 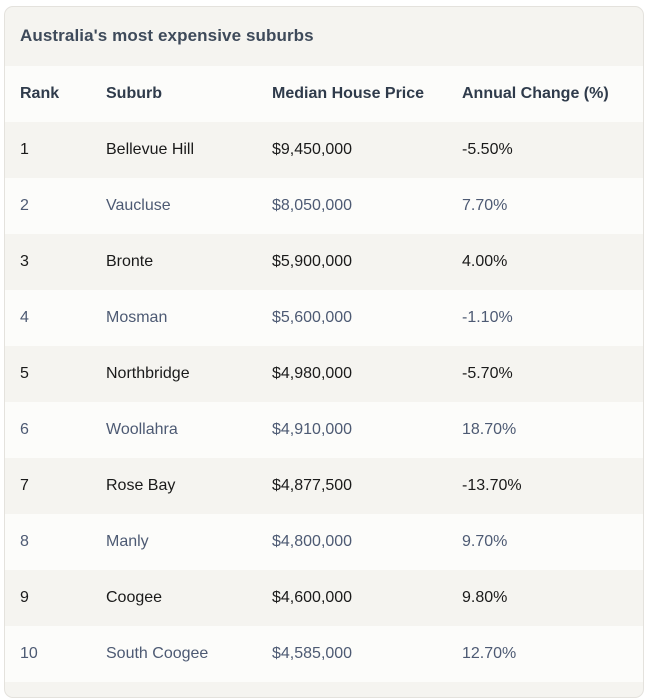 What do you see at coordinates (130, 261) in the screenshot?
I see `suburb-cell: Bronte` at bounding box center [130, 261].